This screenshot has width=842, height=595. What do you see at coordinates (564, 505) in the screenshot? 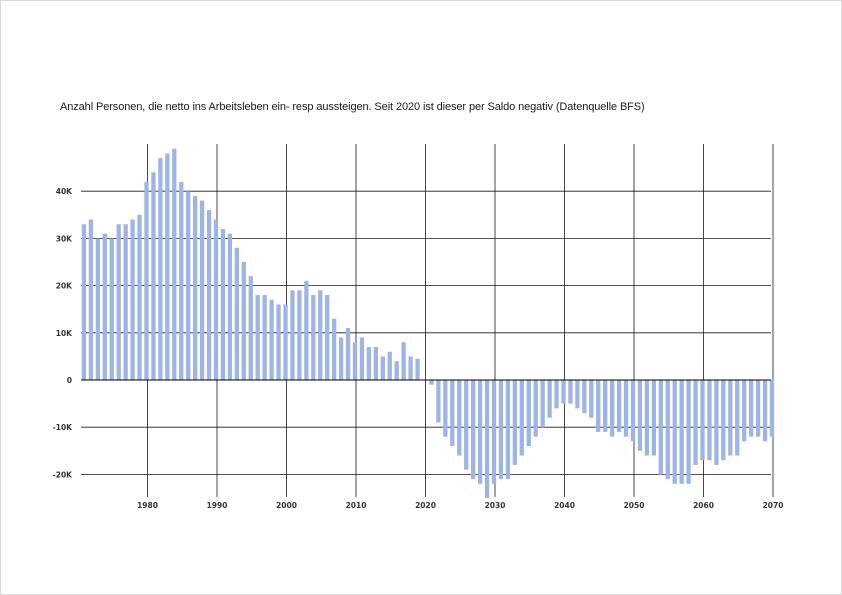
I see `x-tick-label: 2040` at bounding box center [564, 505].